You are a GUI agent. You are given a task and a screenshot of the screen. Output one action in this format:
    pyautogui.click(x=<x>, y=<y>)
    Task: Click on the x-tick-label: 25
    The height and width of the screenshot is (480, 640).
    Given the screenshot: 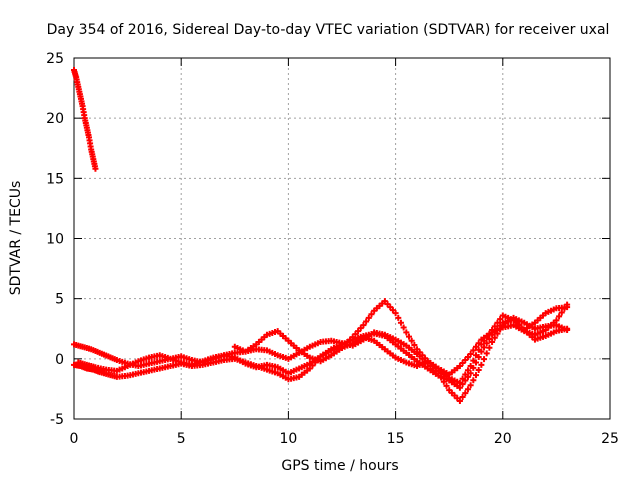 What is the action you would take?
    pyautogui.click(x=610, y=439)
    